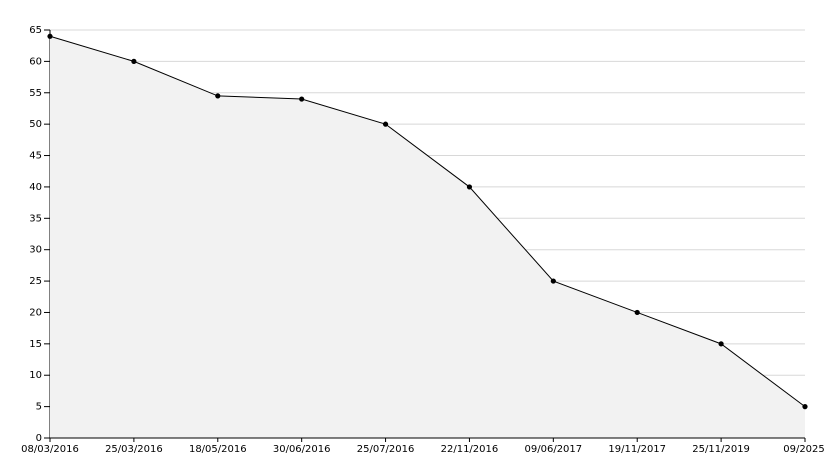  Describe the element at coordinates (218, 449) in the screenshot. I see `x-tick-label: 18/05/2016` at that location.